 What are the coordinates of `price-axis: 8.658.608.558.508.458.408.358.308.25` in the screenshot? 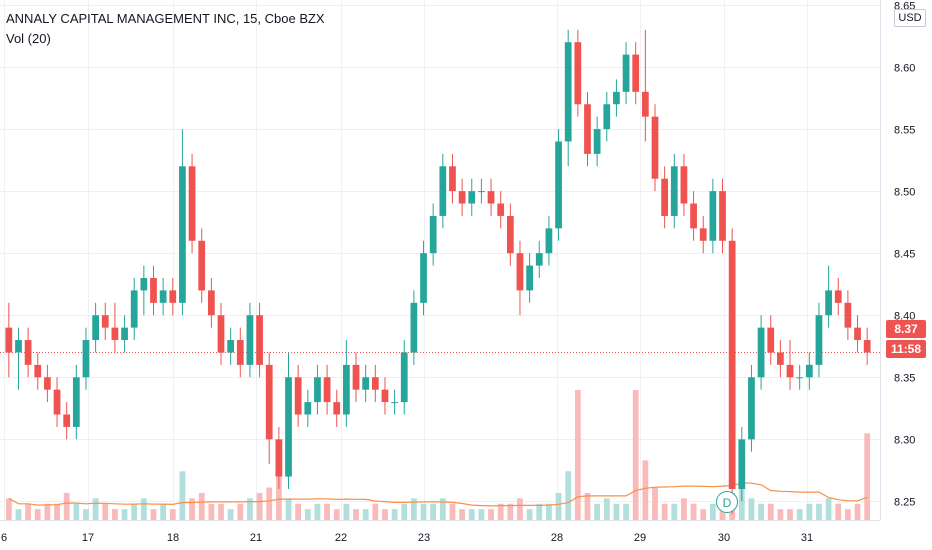 It's located at (904, 255).